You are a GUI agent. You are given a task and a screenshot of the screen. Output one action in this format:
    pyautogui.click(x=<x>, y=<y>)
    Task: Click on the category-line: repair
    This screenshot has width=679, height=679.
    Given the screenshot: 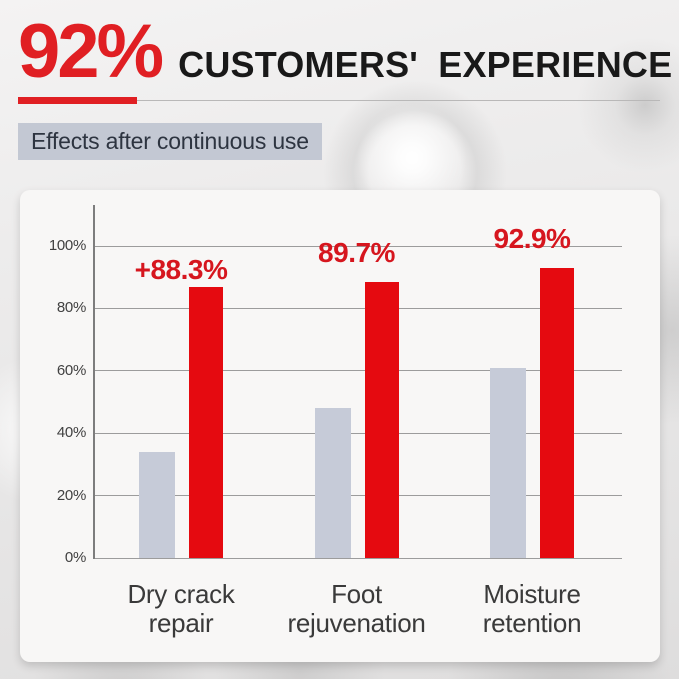 What is the action you would take?
    pyautogui.click(x=181, y=623)
    